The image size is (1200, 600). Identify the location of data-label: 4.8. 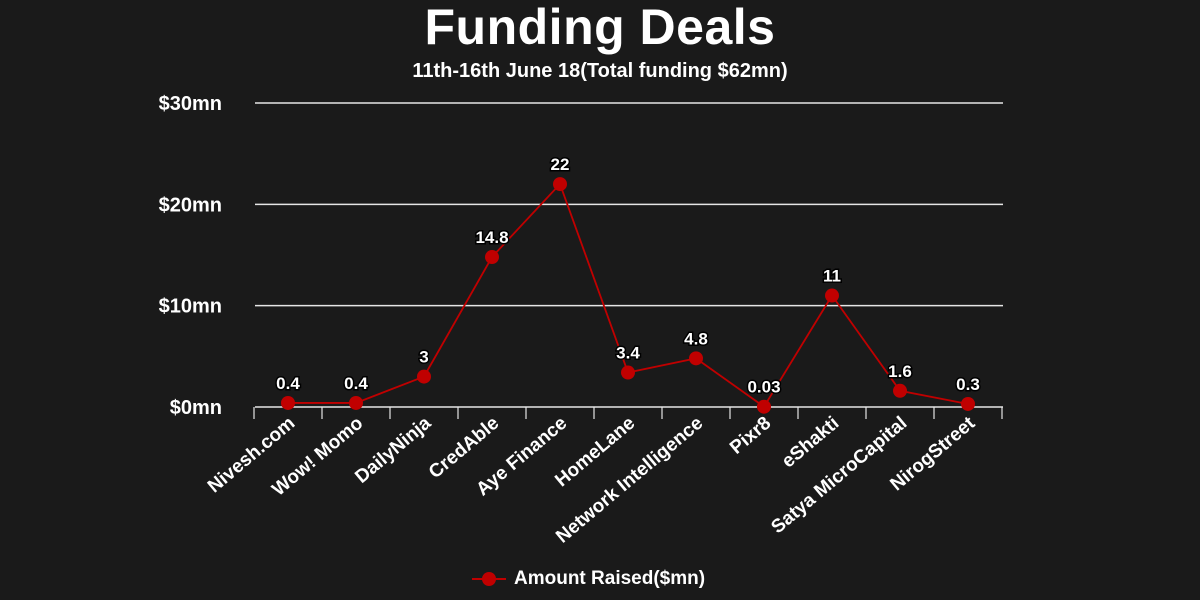
(696, 338).